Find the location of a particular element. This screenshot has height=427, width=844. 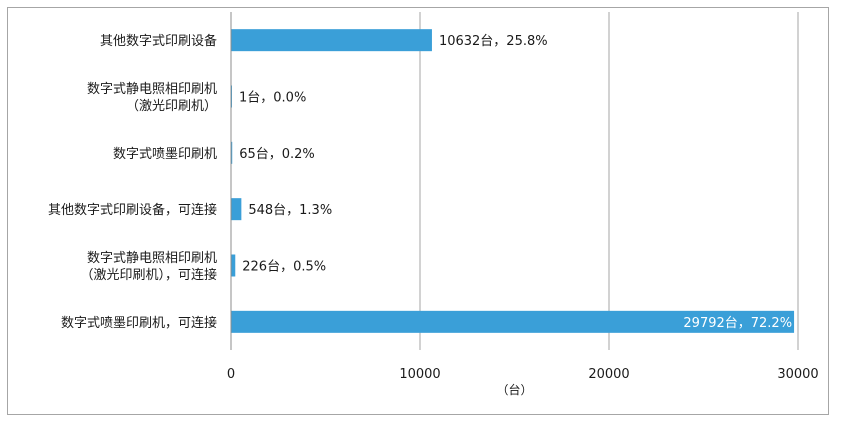

data-label: 226台，0.5% is located at coordinates (284, 267).